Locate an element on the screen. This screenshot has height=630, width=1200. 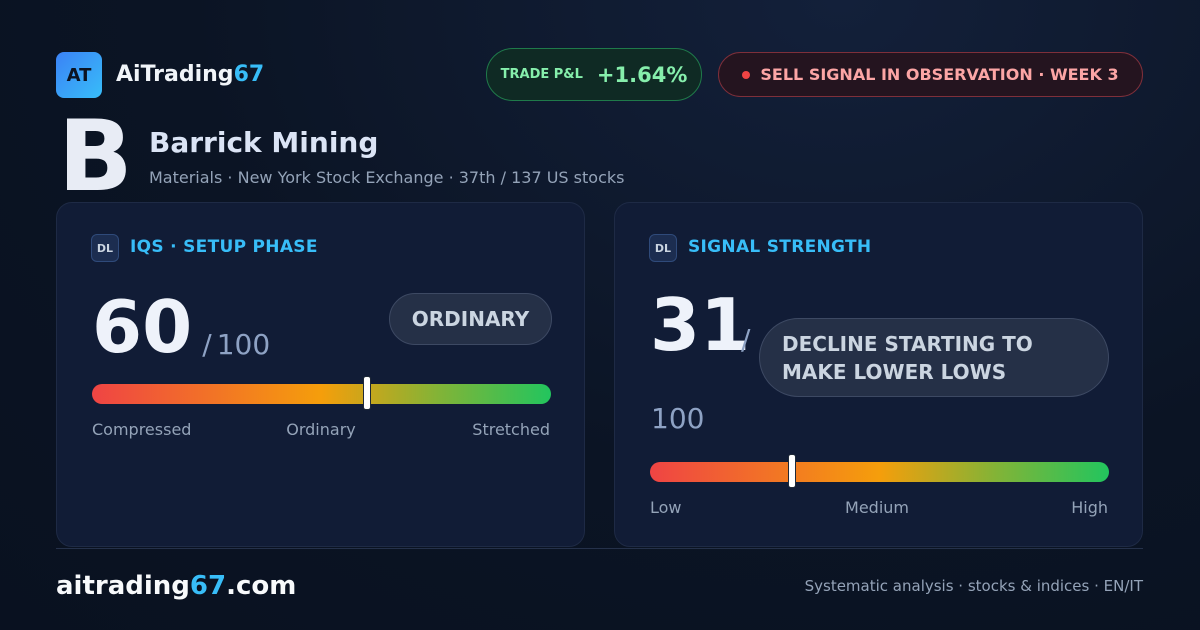
signal-pill: SELL SIGNAL IN OBSERVATION · WEEK 3 is located at coordinates (930, 74).